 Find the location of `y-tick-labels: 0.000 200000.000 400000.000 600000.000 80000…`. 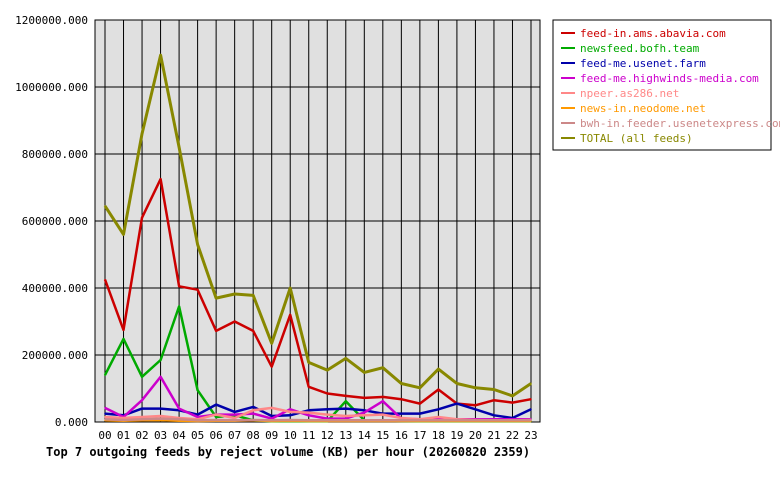

y-tick-labels: 0.000 200000.000 400000.000 600000.000 80000… is located at coordinates (51, 221).